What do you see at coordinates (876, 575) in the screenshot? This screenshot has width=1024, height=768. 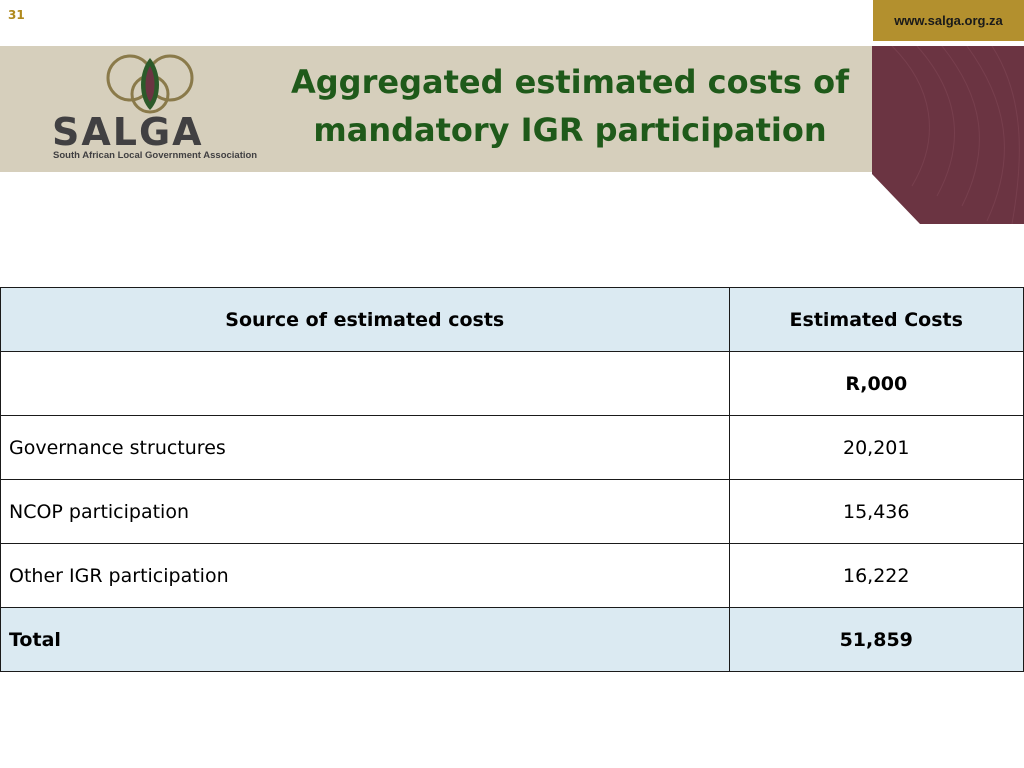 I see `row-value: 16,222` at bounding box center [876, 575].